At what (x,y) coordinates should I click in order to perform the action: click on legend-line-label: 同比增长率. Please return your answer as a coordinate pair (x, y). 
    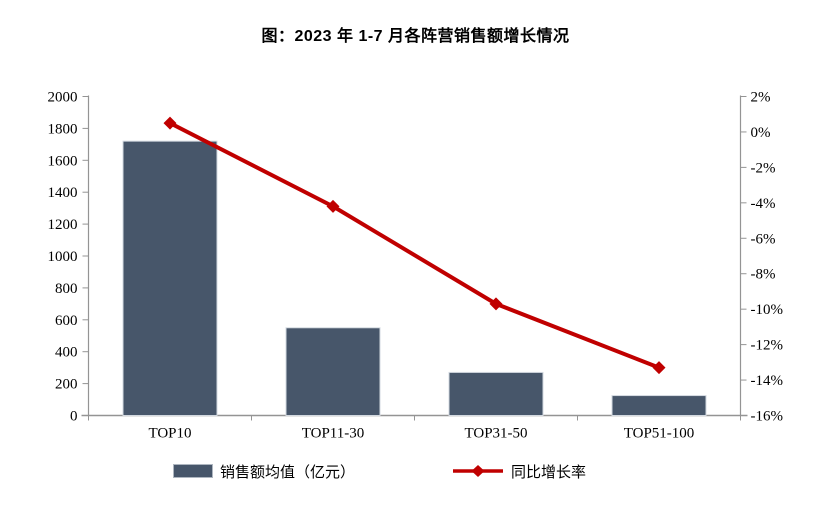
    Looking at the image, I should click on (549, 472).